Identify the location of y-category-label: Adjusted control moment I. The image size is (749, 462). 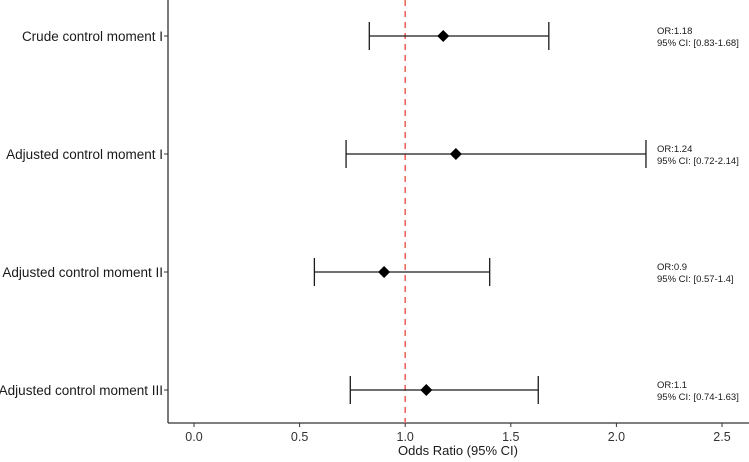
(84, 154).